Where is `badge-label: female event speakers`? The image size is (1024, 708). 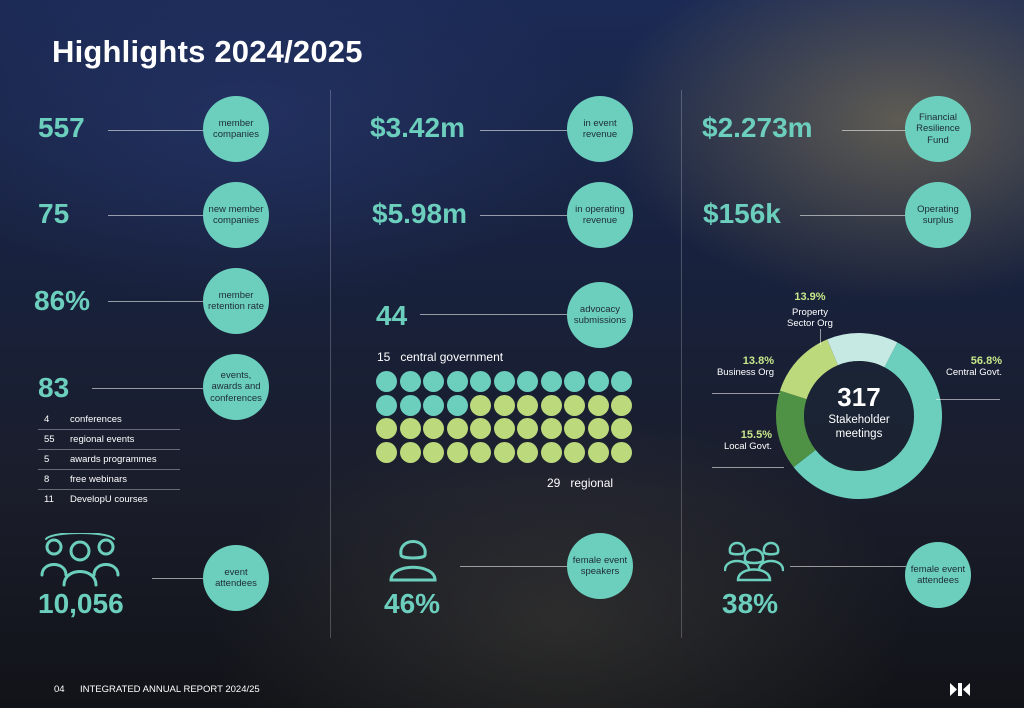
badge-label: female event speakers is located at coordinates (600, 566).